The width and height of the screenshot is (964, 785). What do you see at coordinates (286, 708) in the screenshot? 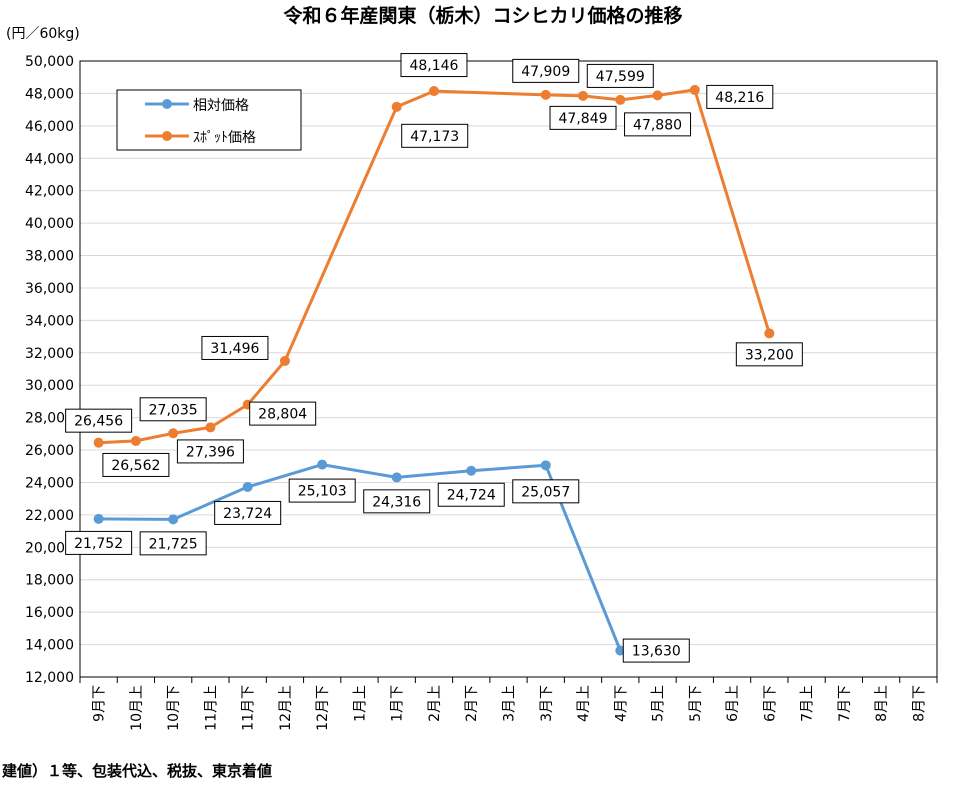
I see `x-tick-label: 12月上` at bounding box center [286, 708].